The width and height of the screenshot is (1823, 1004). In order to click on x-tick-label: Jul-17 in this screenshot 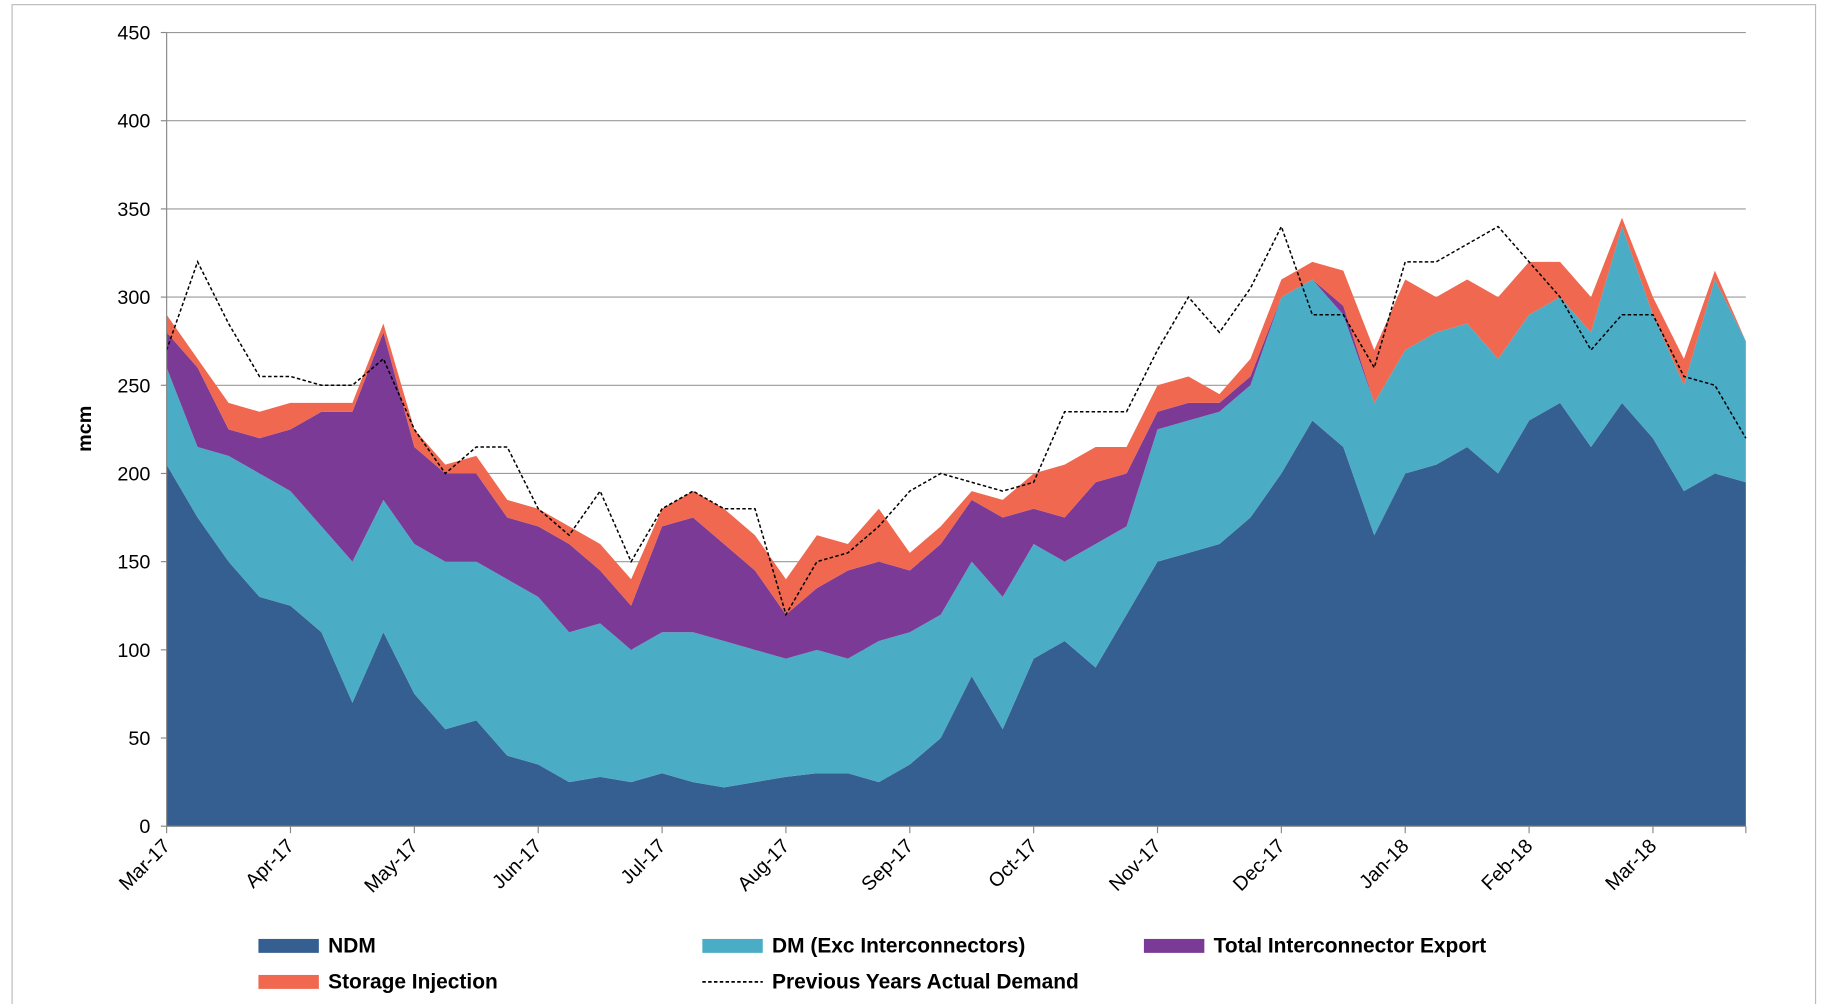, I will do `click(644, 862)`.